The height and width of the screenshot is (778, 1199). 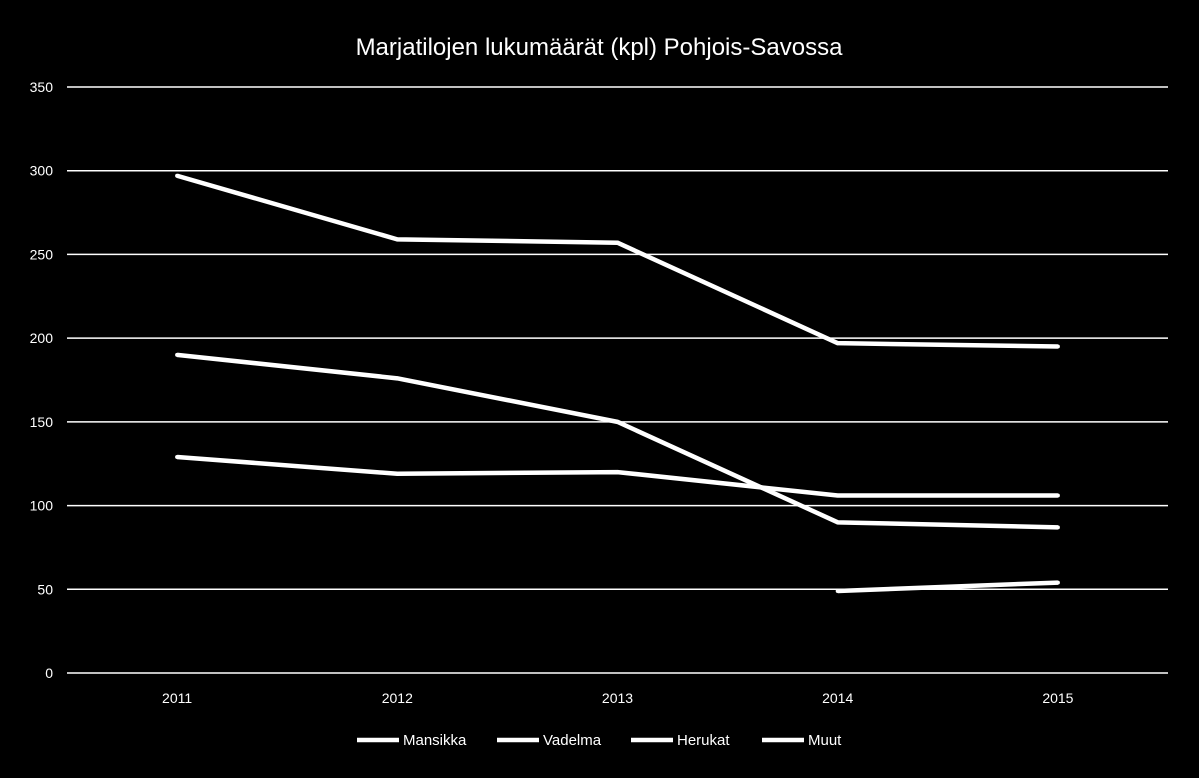 I want to click on y-tick-label: 250, so click(x=42, y=254).